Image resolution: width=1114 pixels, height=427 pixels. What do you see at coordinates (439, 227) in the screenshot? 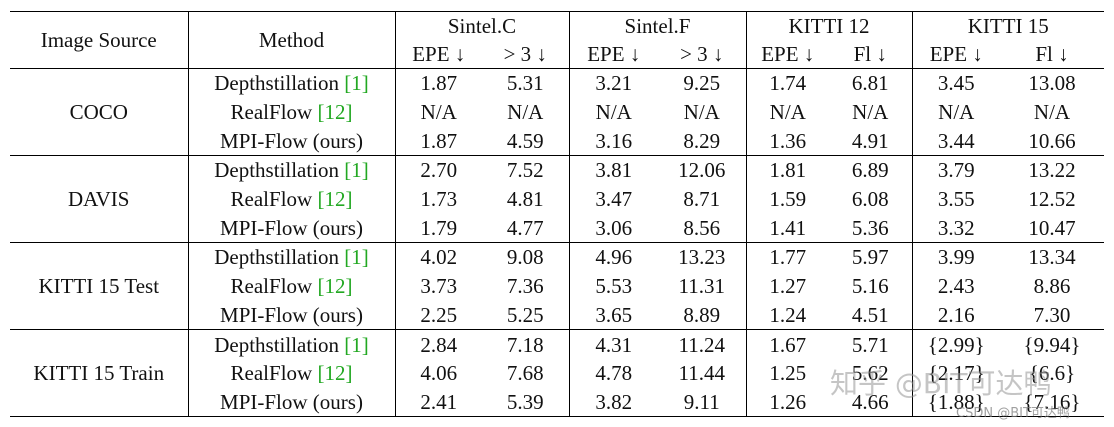
I see `value-cell: 1.79` at bounding box center [439, 227].